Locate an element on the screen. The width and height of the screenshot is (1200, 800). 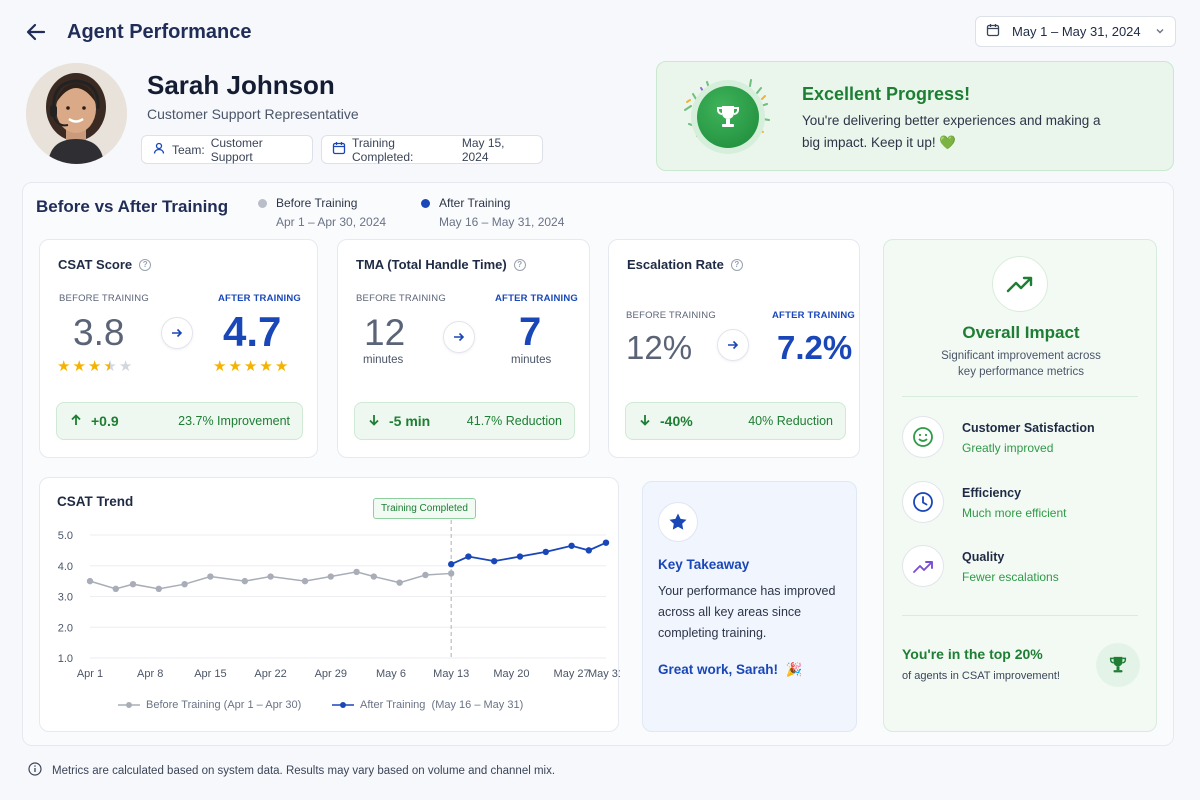
arrow-down-icon is located at coordinates (645, 421).